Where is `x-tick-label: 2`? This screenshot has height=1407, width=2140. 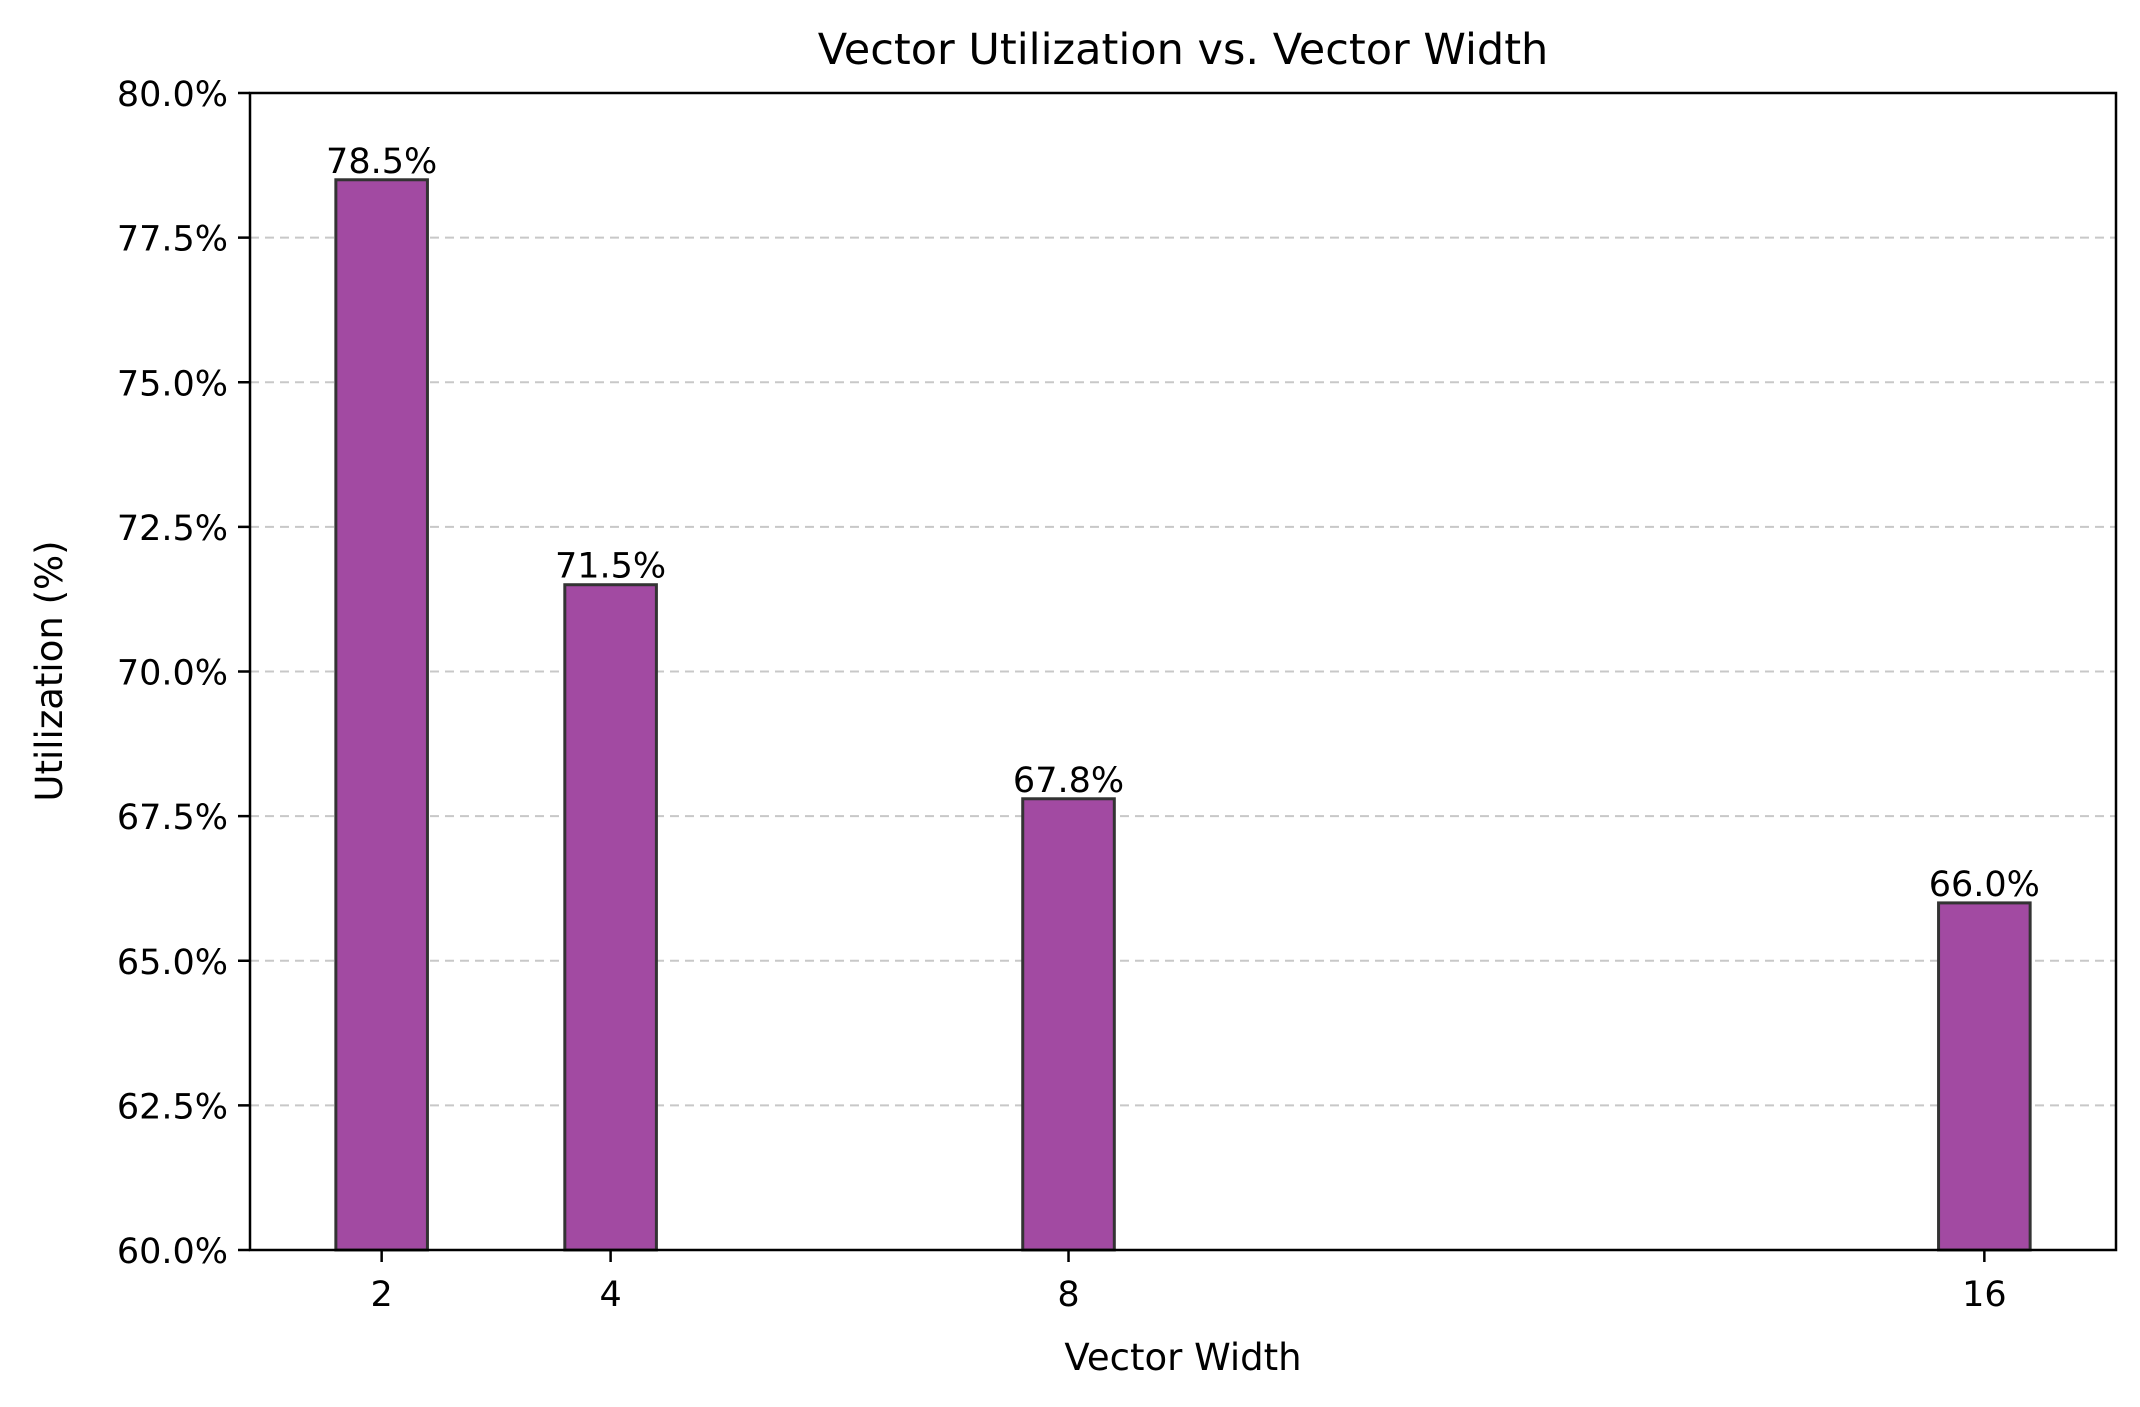
x-tick-label: 2 is located at coordinates (382, 1295).